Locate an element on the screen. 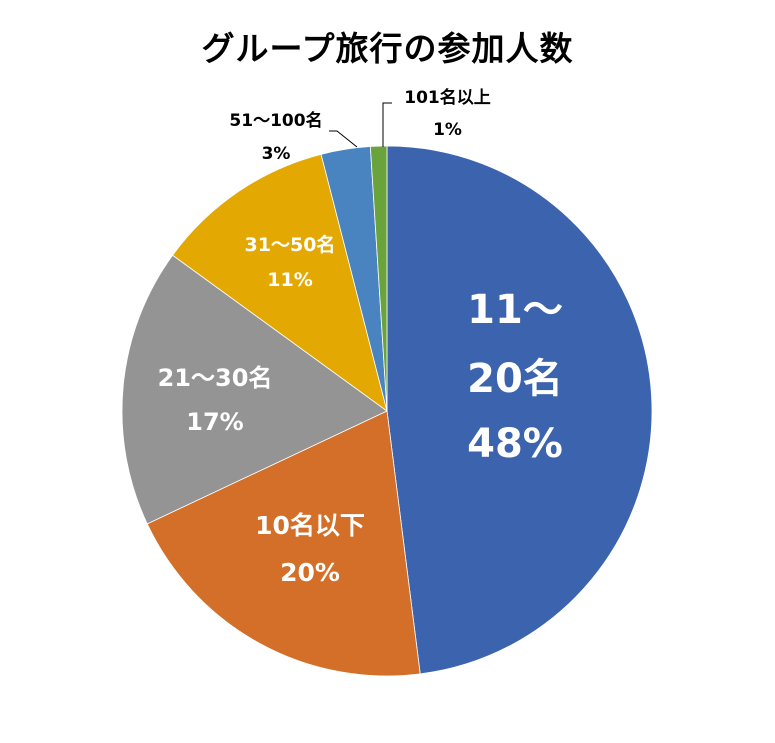 The height and width of the screenshot is (743, 775). label-101-plus-percent: 1% is located at coordinates (447, 130).